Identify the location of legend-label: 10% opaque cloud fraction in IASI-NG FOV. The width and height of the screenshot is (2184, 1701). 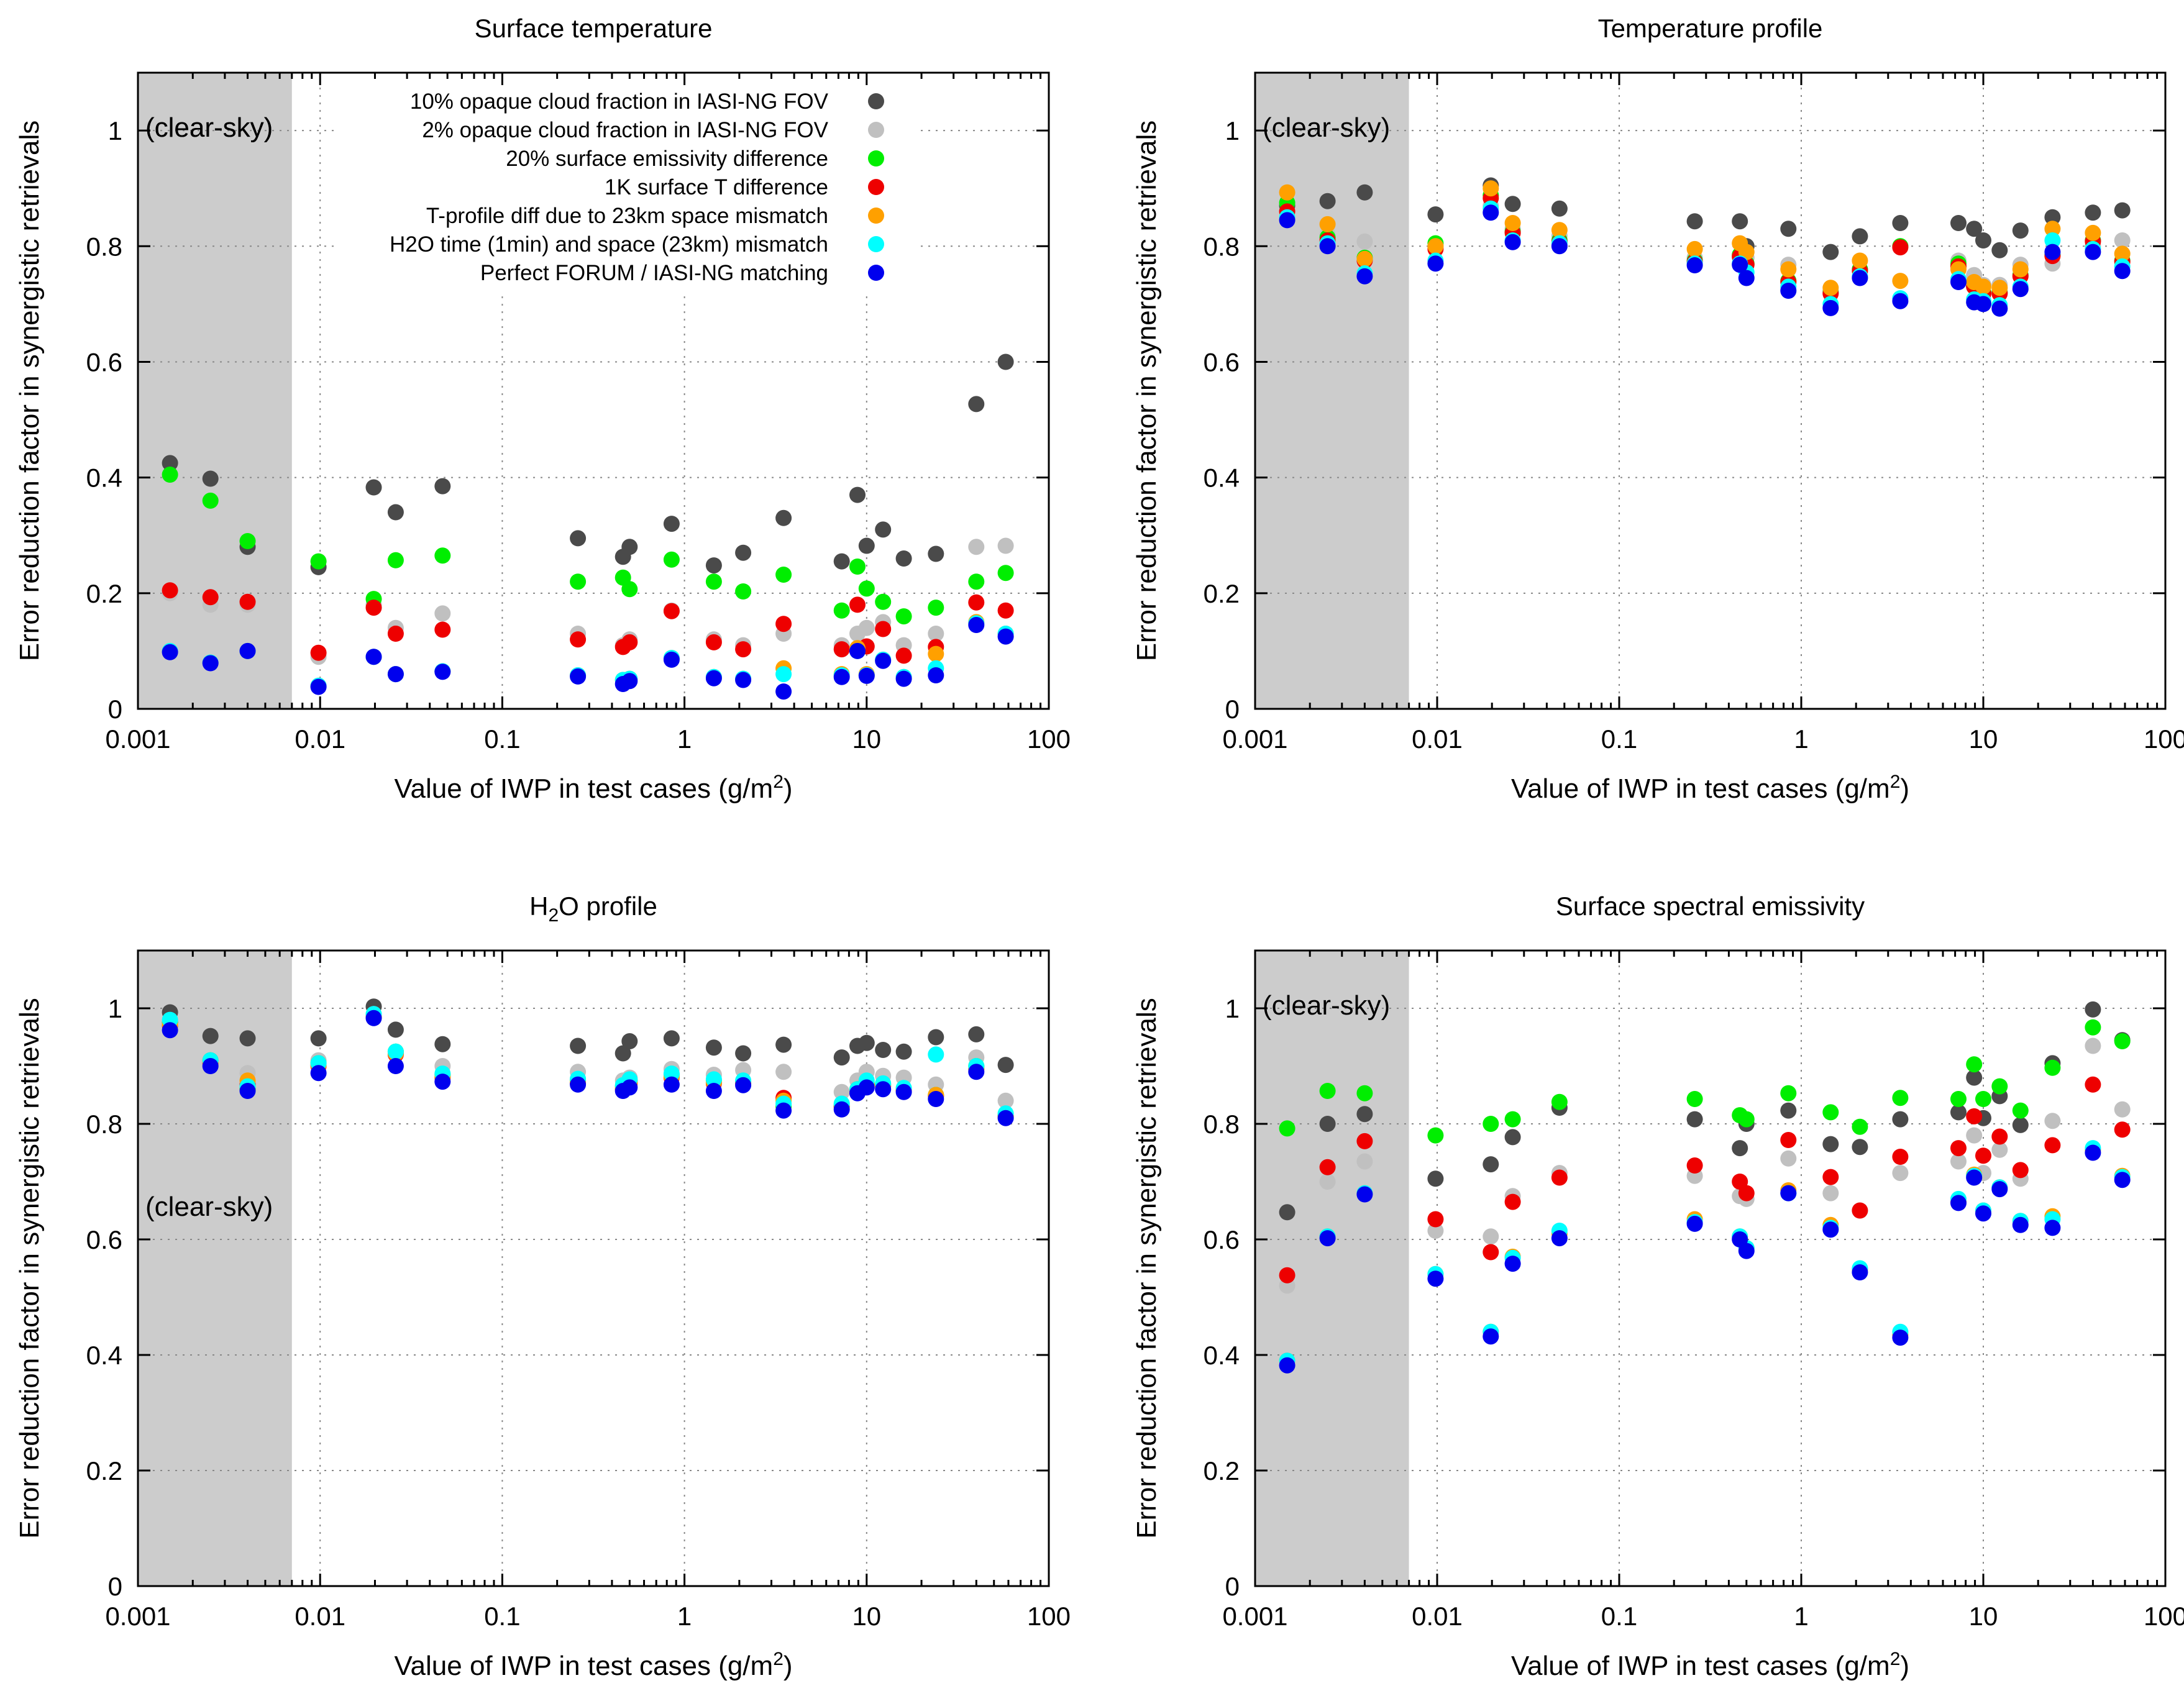
(619, 101).